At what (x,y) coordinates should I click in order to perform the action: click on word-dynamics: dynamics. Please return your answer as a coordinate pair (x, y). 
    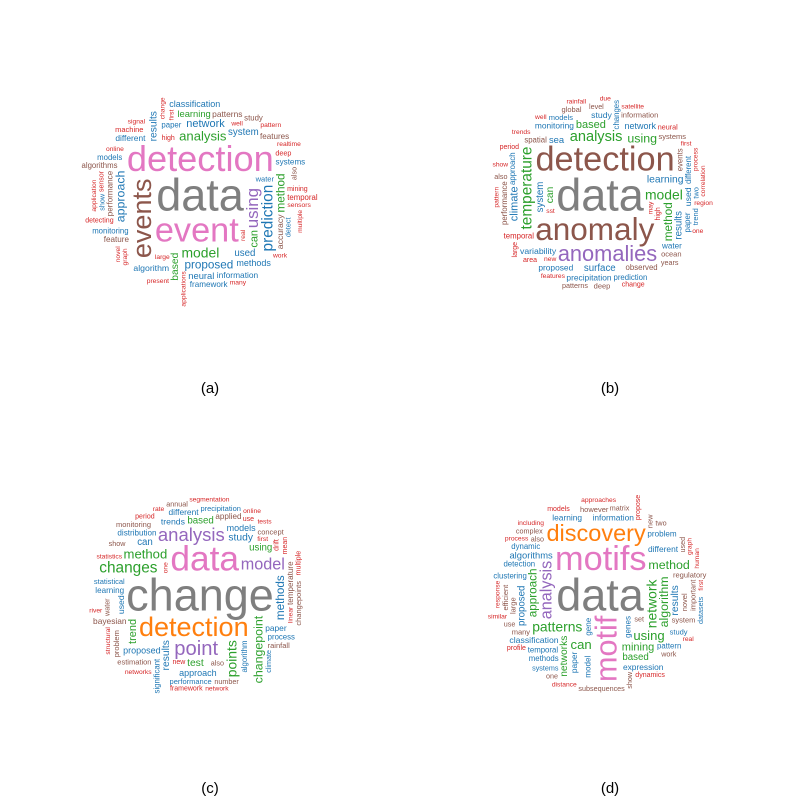
    Looking at the image, I should click on (650, 675).